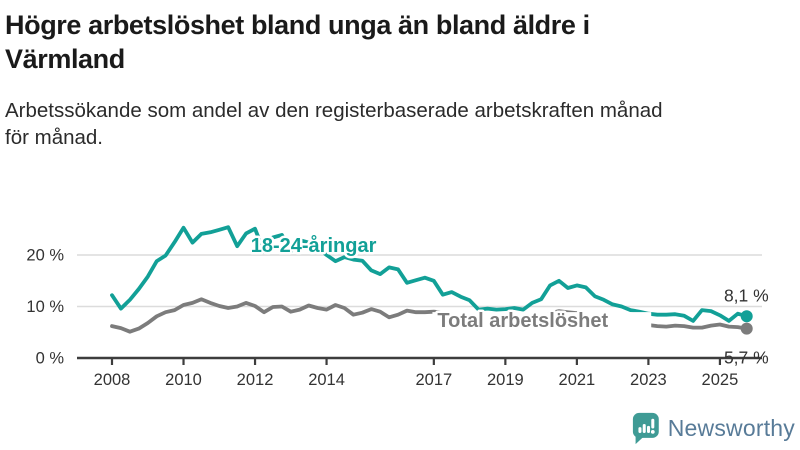  What do you see at coordinates (577, 380) in the screenshot?
I see `x-tick-label: 2021` at bounding box center [577, 380].